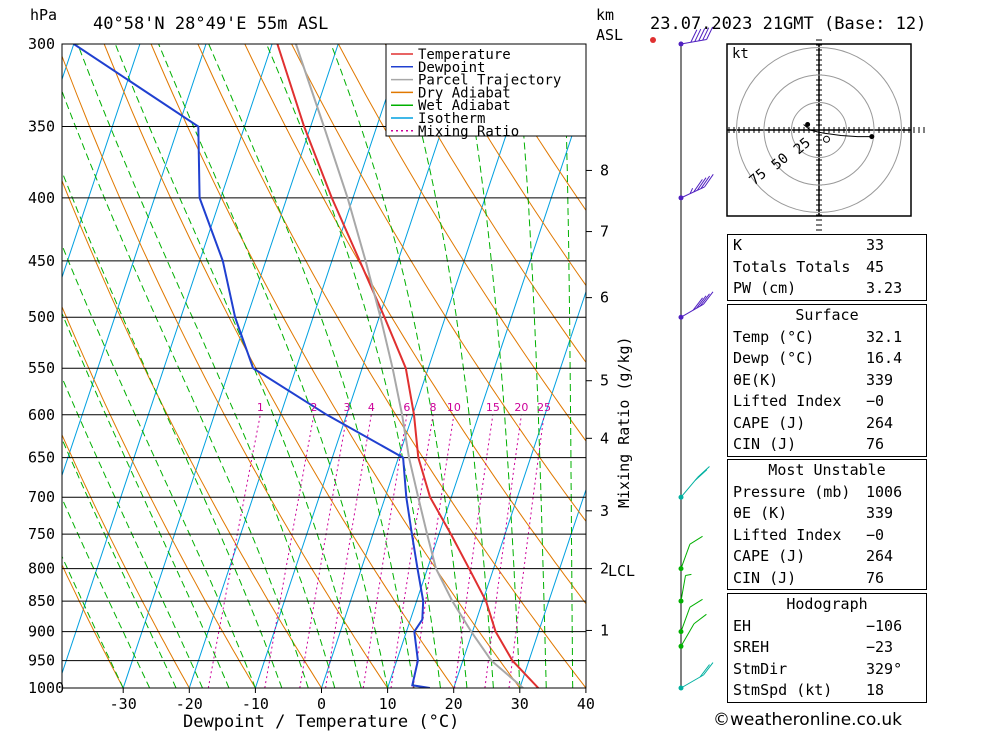  What do you see at coordinates (827, 289) in the screenshot?
I see `index-row: PW (cm) 3.23` at bounding box center [827, 289].